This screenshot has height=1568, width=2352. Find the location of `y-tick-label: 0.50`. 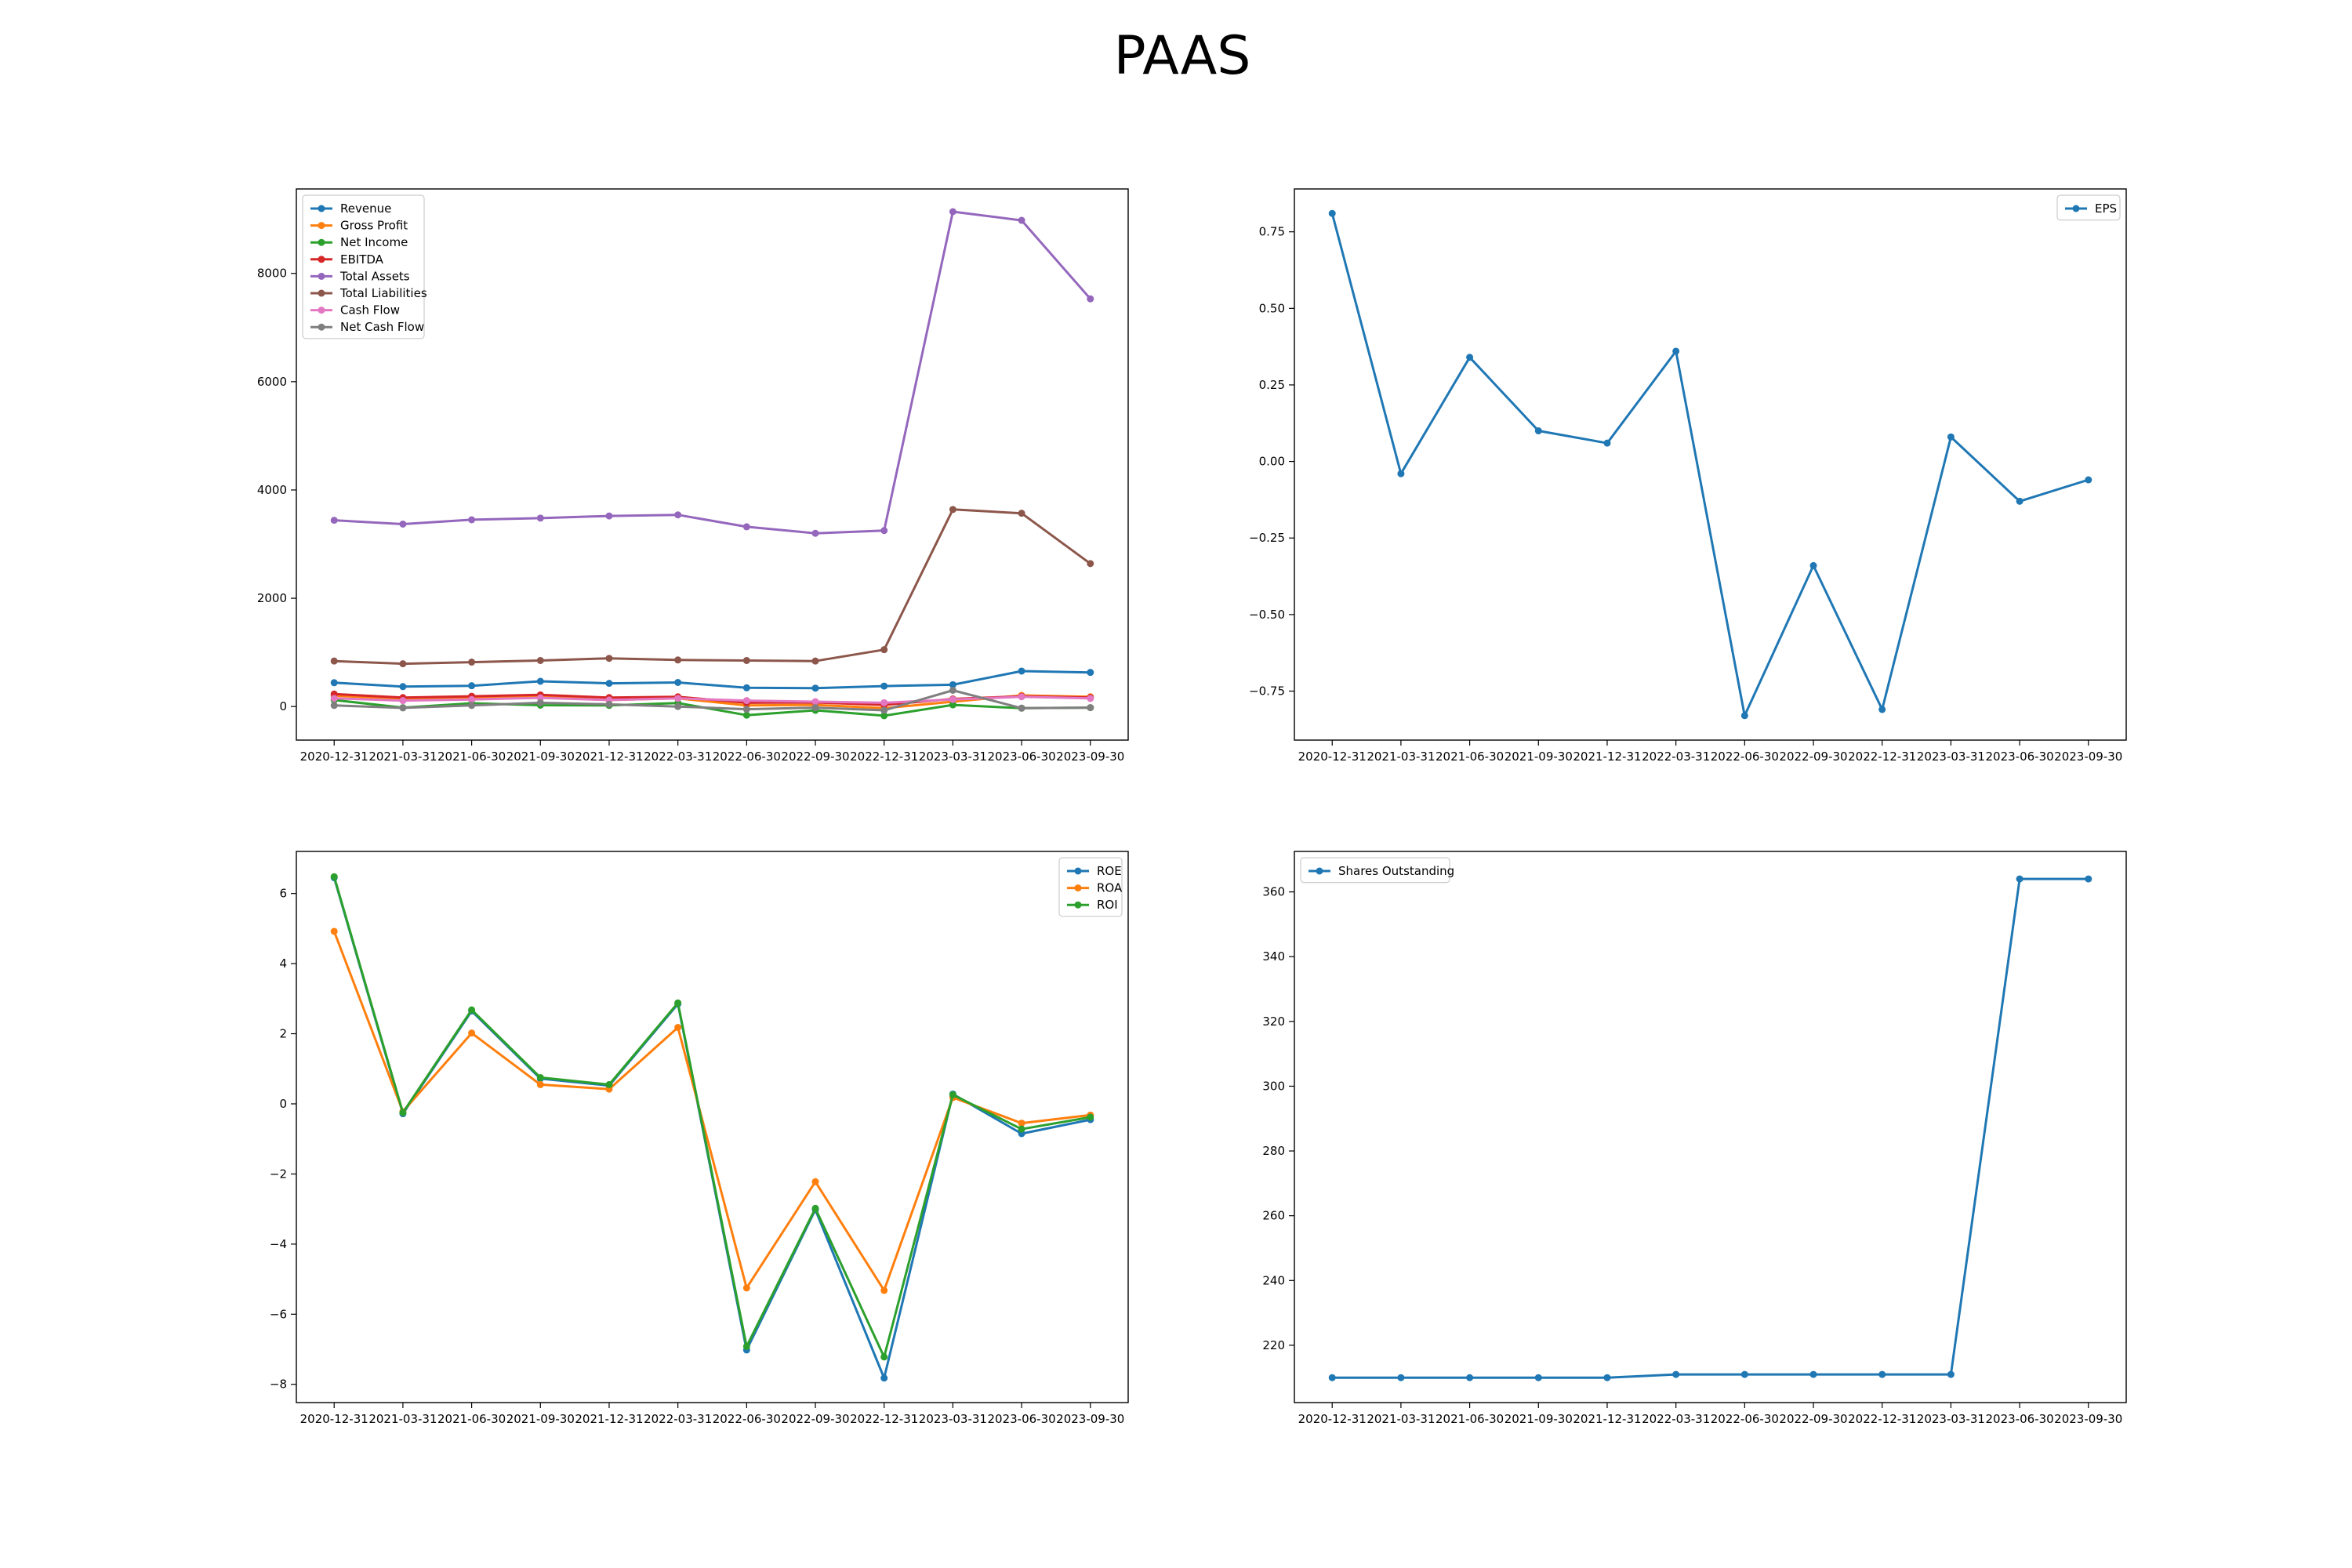

y-tick-label: 0.50 is located at coordinates (1272, 308).